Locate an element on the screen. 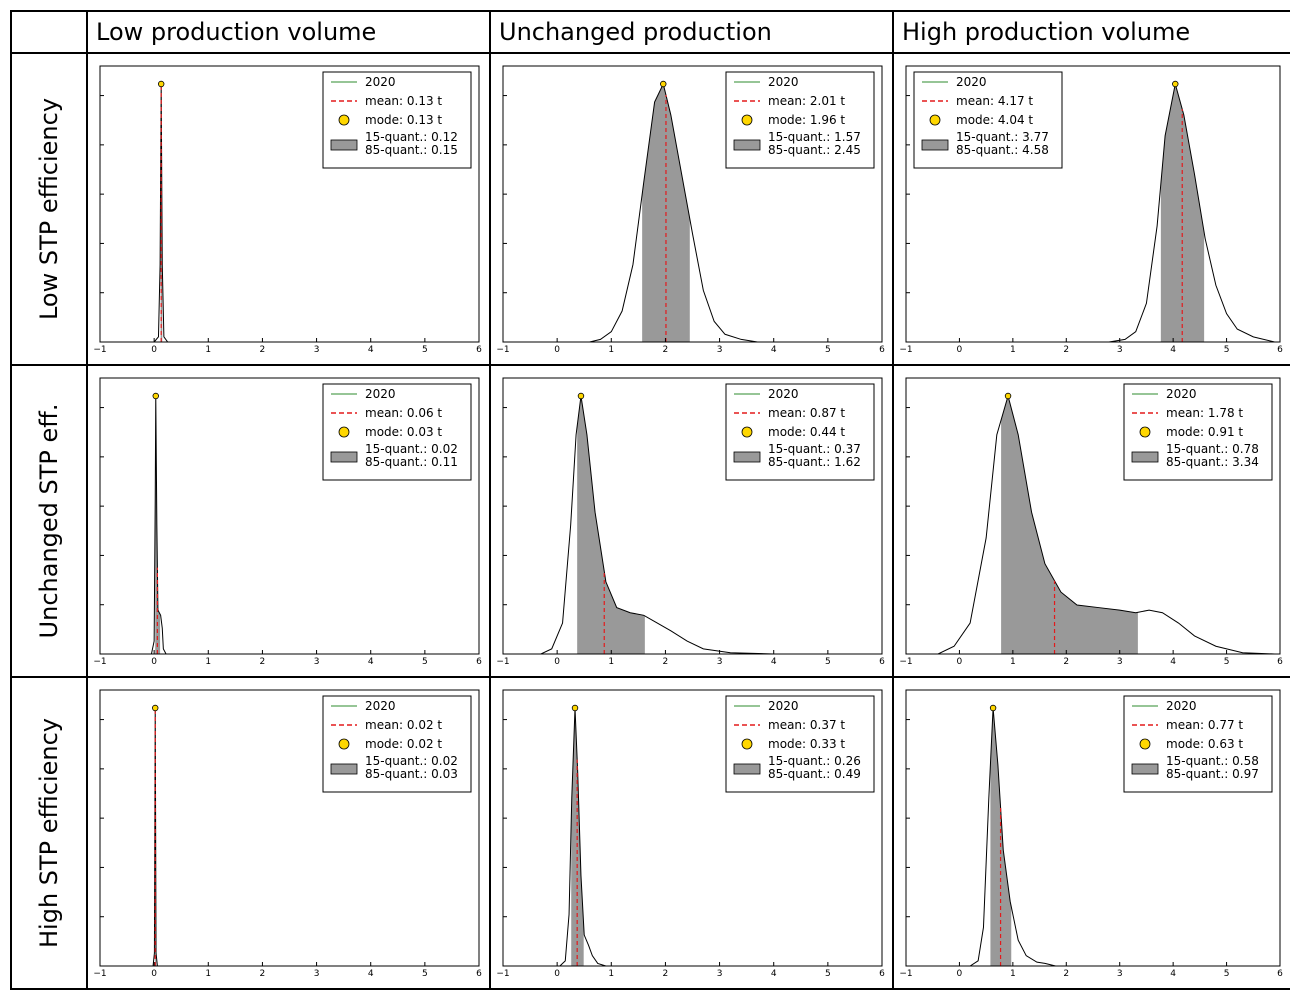 Image resolution: width=1290 pixels, height=990 pixels. density-curve is located at coordinates (692, 212).